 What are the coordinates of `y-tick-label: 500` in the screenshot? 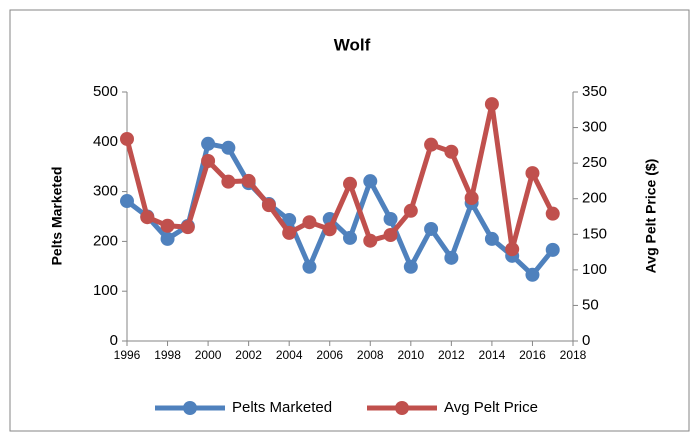 It's located at (105, 91).